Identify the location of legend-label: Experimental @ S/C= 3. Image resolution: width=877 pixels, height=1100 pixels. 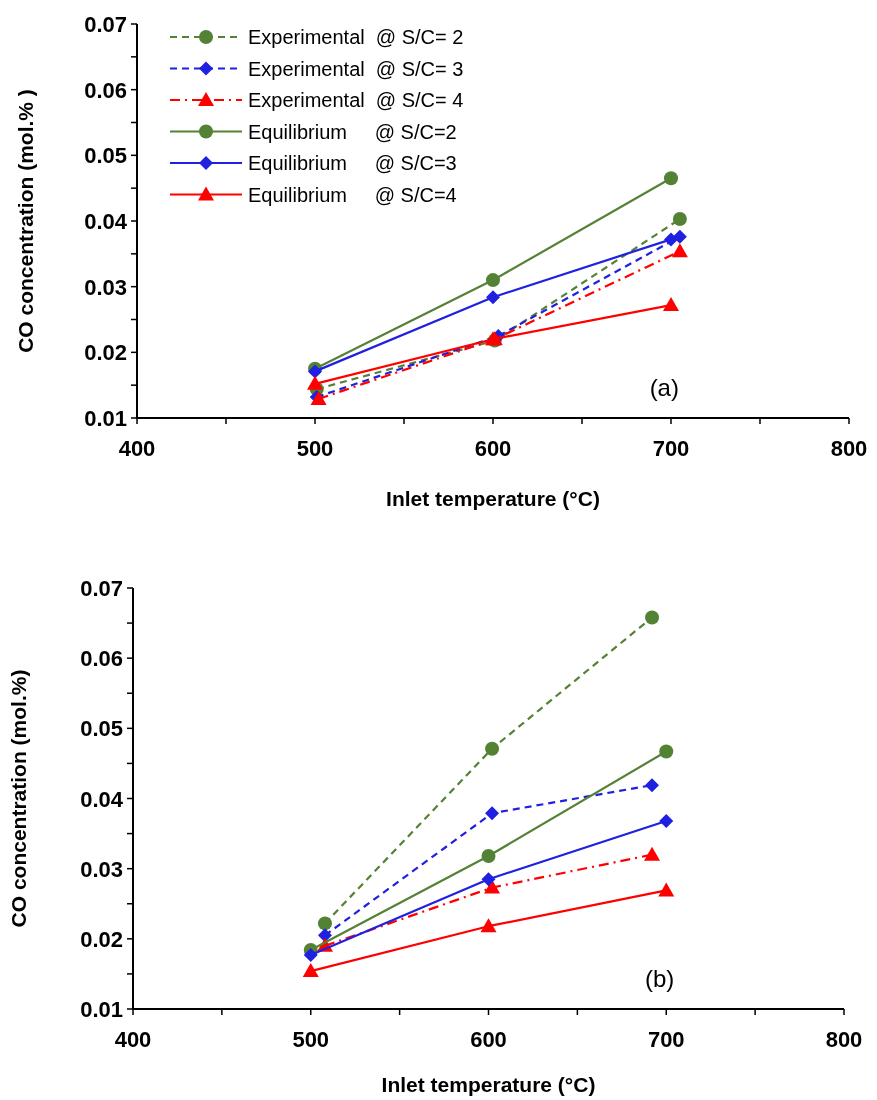
(356, 68).